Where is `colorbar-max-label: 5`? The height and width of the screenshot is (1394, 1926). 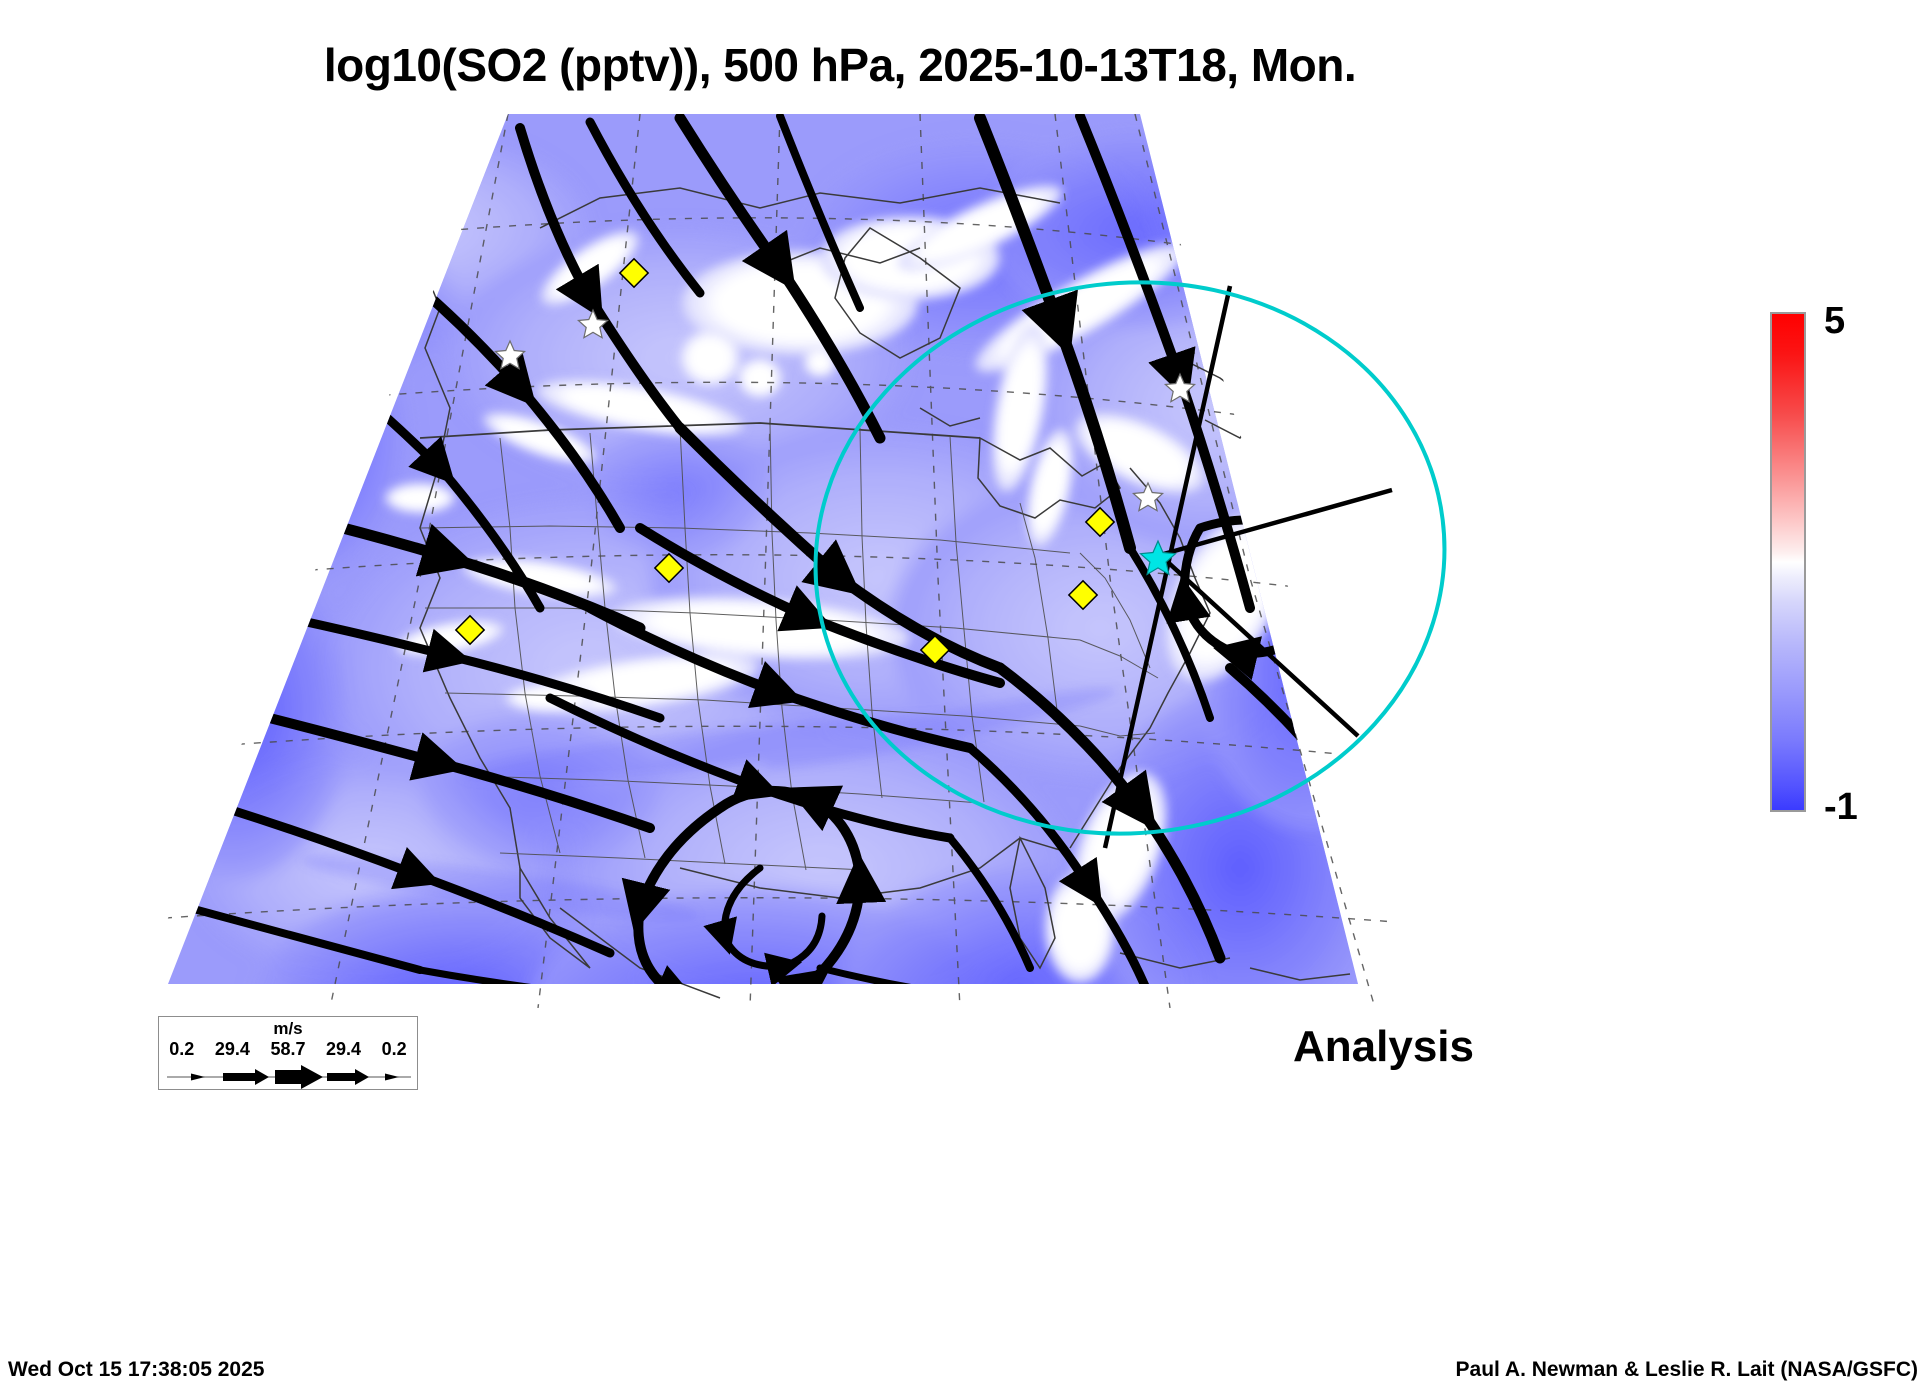
colorbar-max-label: 5 is located at coordinates (1835, 321).